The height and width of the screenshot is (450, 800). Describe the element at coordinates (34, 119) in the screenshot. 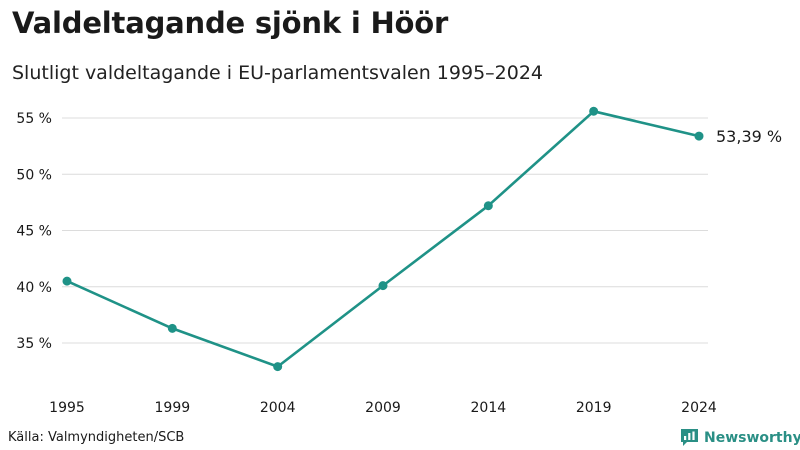

I see `y-tick-label: 55 %` at that location.